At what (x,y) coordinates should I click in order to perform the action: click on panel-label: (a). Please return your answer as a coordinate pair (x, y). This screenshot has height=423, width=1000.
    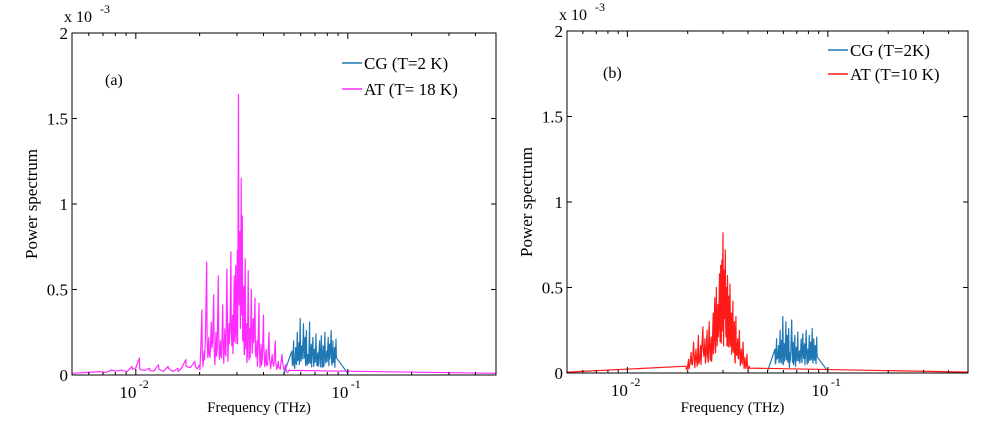
    Looking at the image, I should click on (114, 80).